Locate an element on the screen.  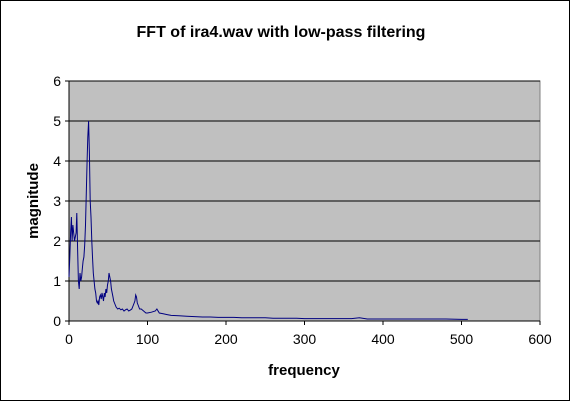
y-tick-label: 3 is located at coordinates (57, 201).